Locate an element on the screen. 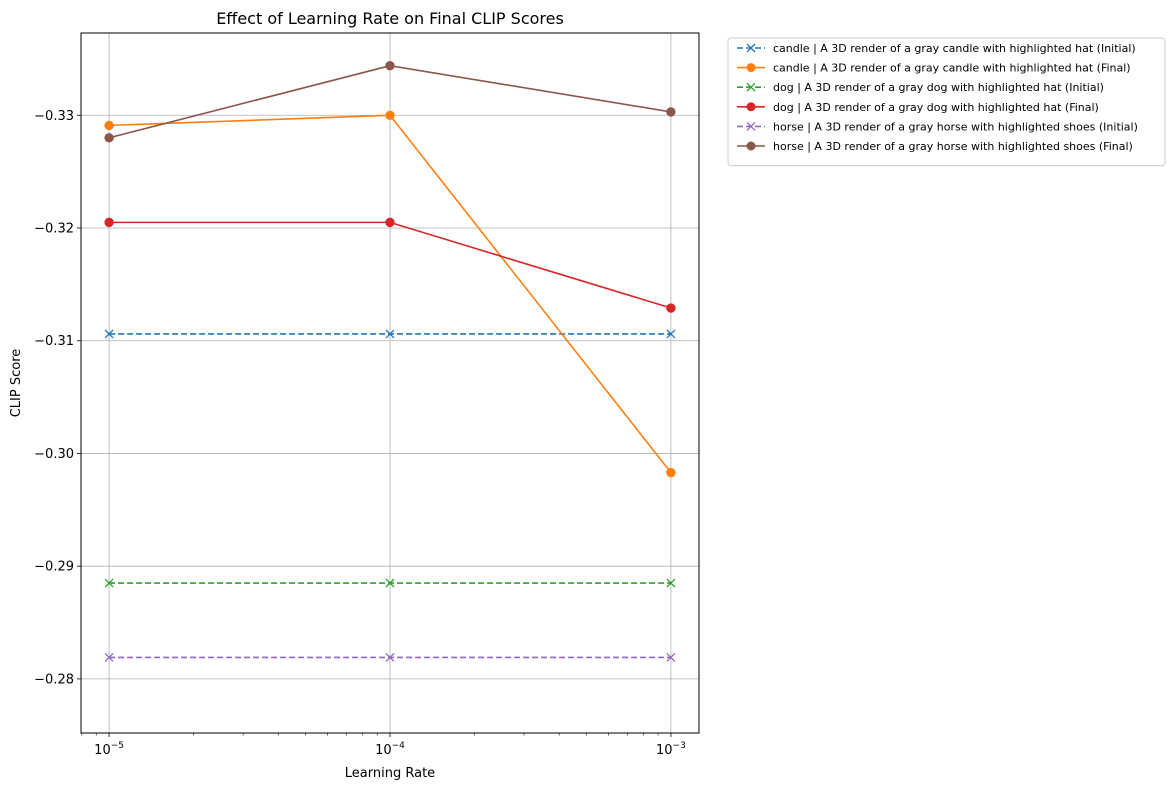 The width and height of the screenshot is (1174, 790). y-tick-label: −0.30 is located at coordinates (54, 454).